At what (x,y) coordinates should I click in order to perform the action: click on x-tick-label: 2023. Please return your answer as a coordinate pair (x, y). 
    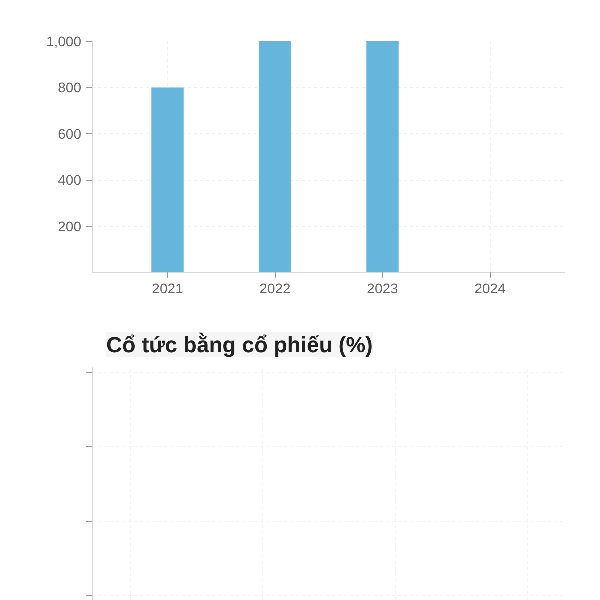
    Looking at the image, I should click on (383, 288).